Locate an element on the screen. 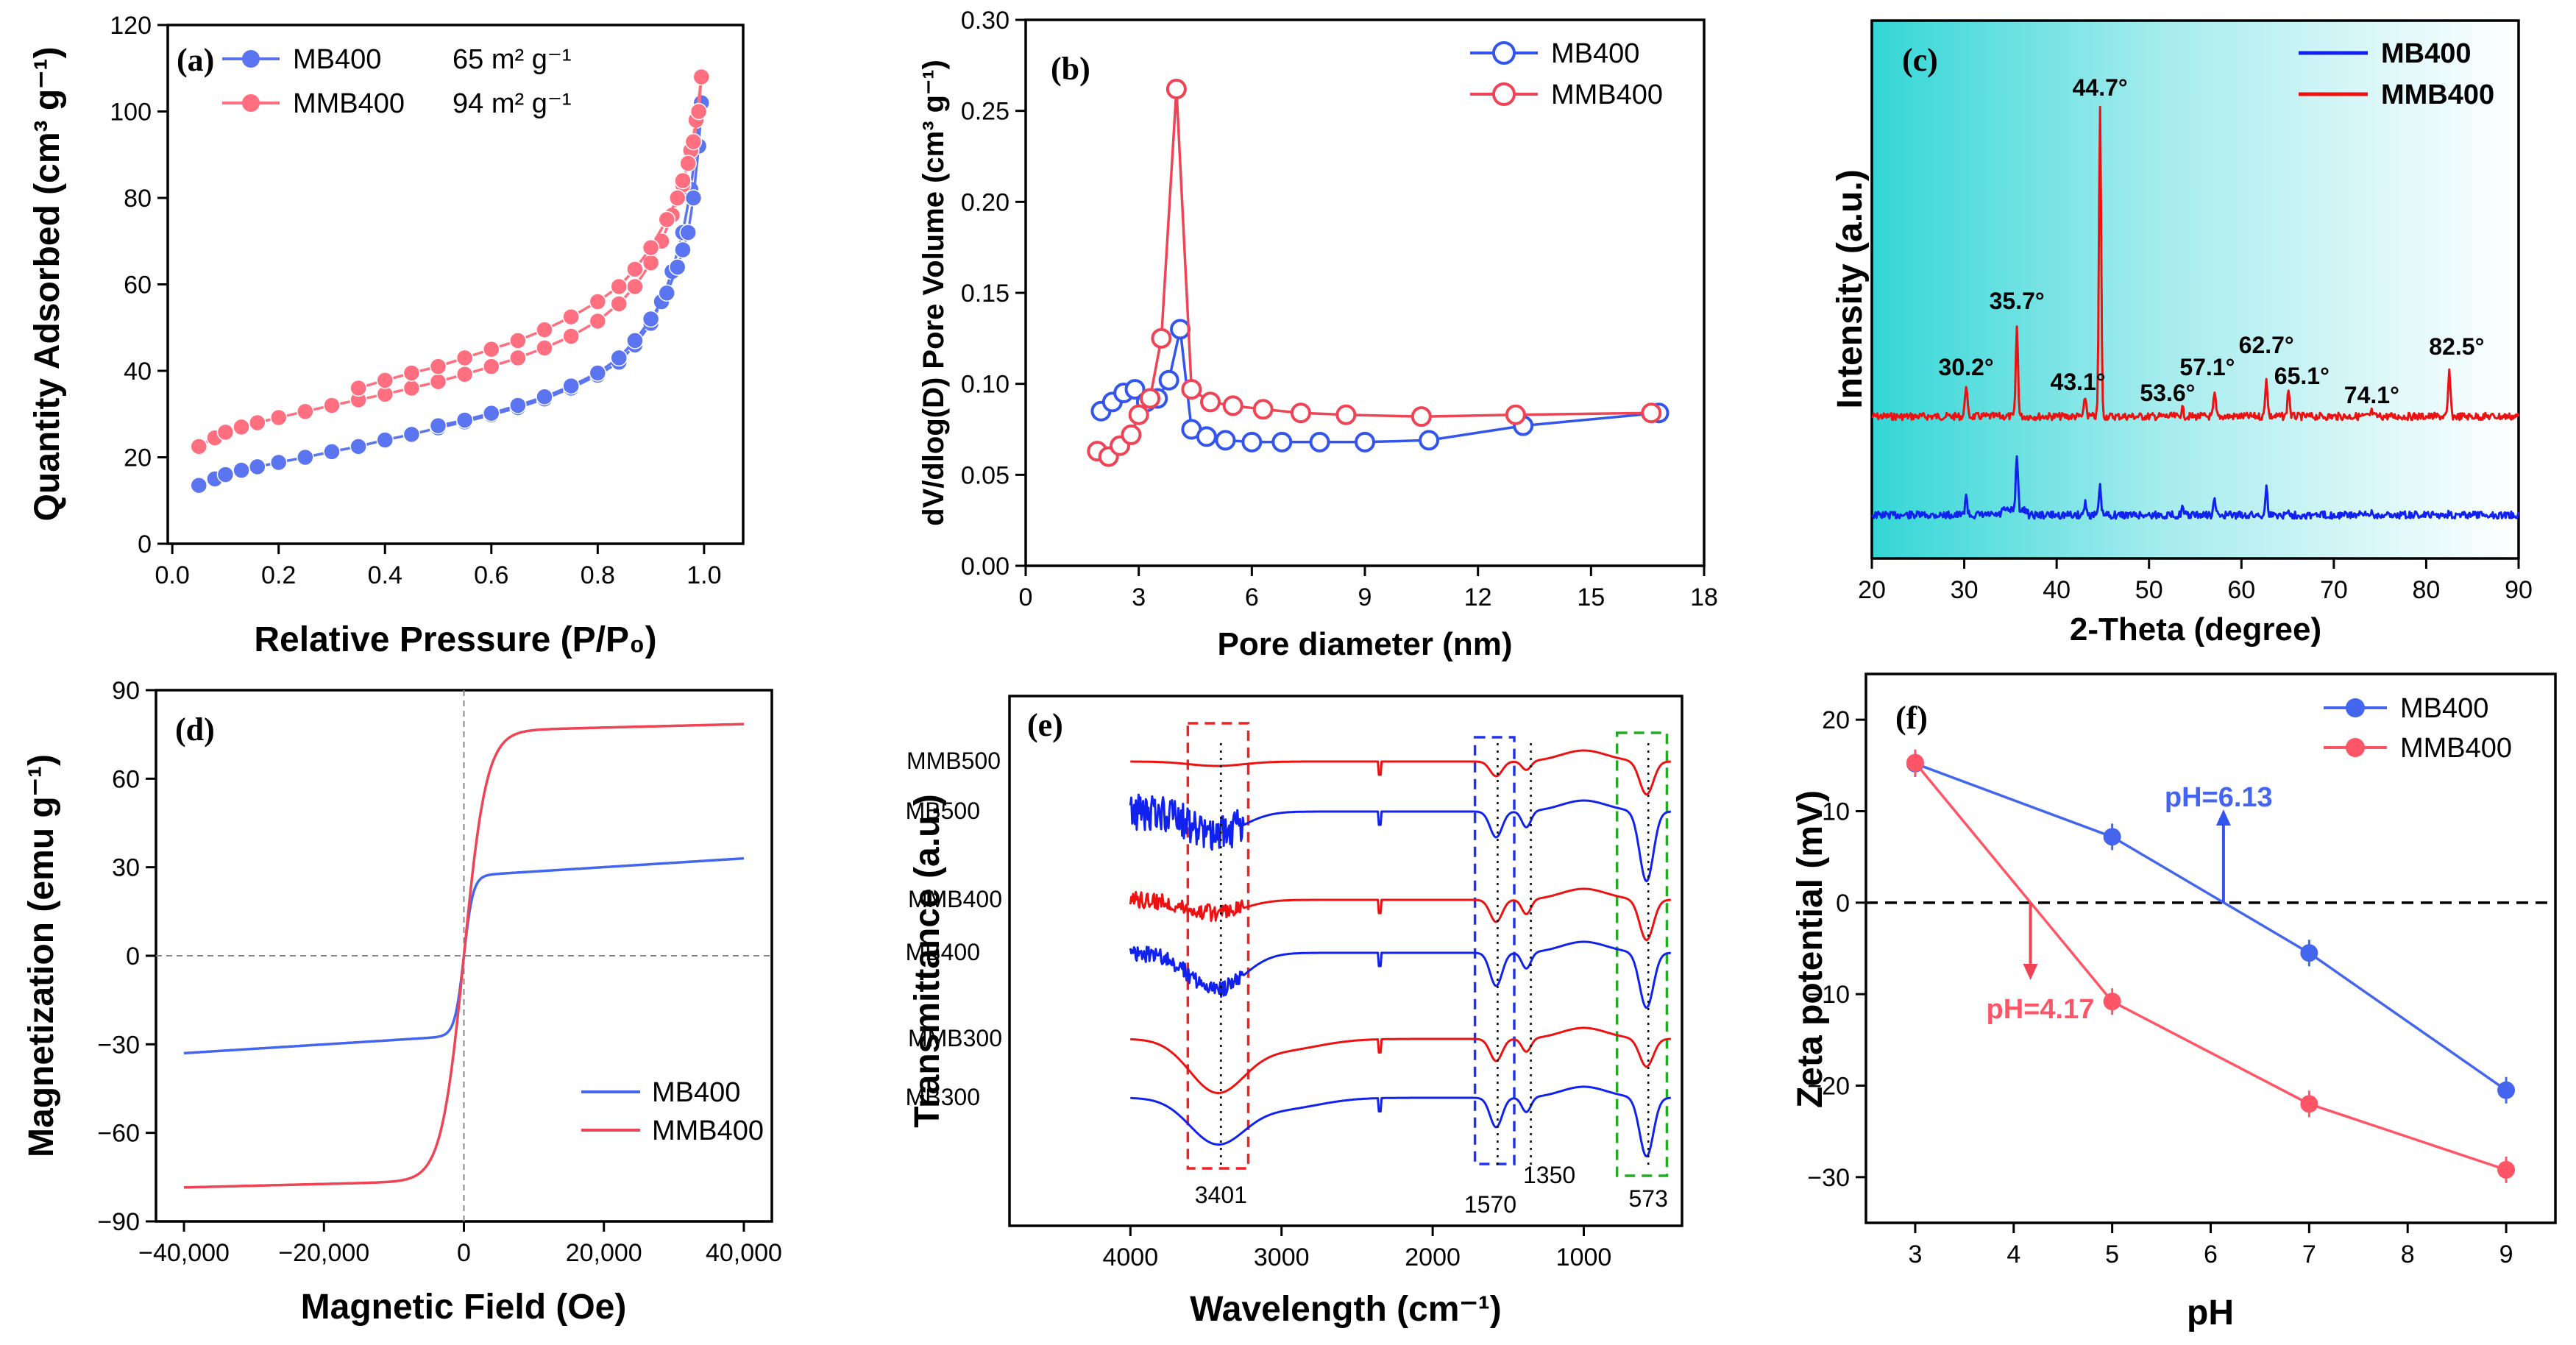 The image size is (2576, 1345). panel-b-xtick-label: 18 is located at coordinates (1704, 597).